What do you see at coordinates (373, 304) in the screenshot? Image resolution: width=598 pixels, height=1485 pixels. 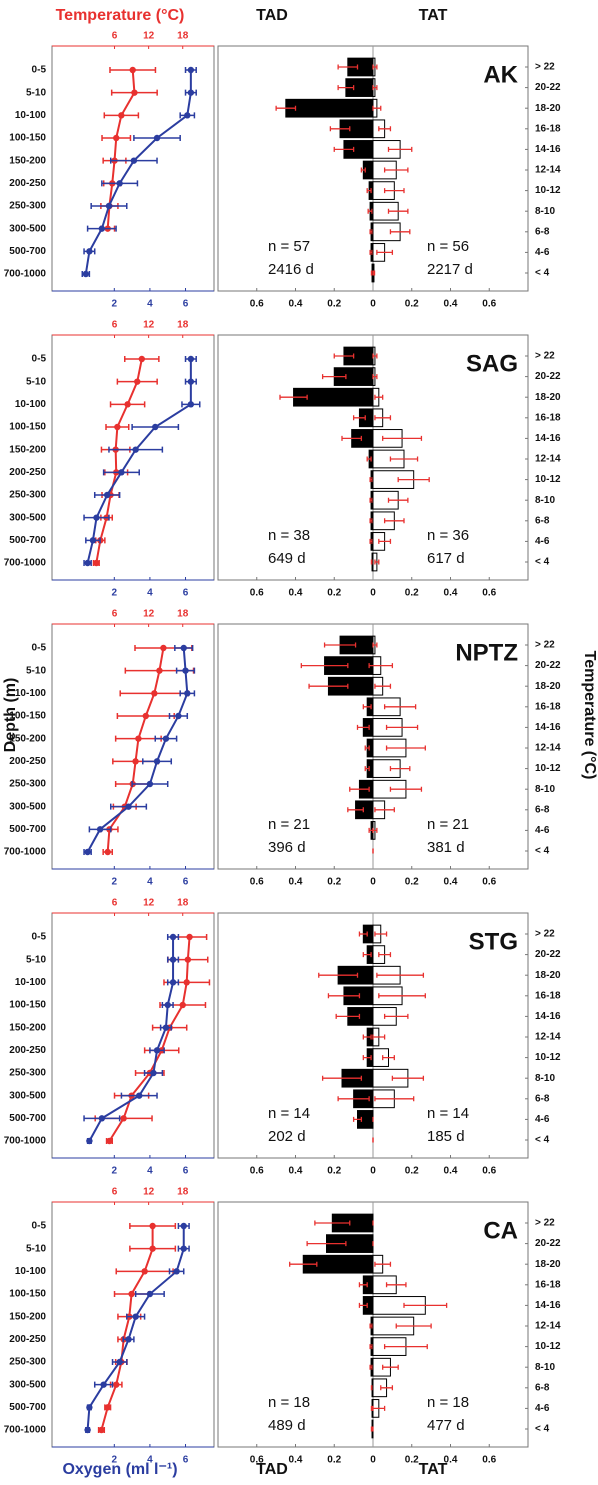 I see `x-tick-label: 0` at bounding box center [373, 304].